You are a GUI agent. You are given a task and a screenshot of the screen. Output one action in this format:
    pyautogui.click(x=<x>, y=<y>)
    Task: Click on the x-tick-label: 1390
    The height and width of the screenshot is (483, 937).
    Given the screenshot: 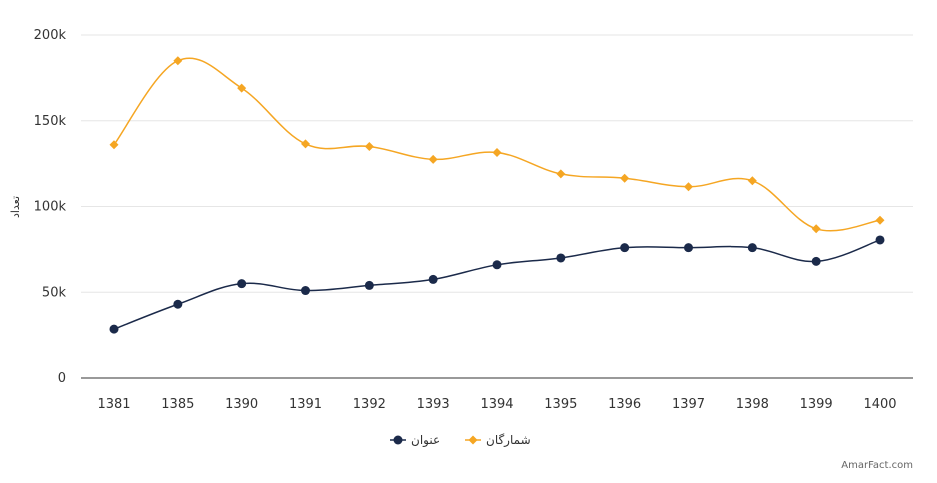 What is the action you would take?
    pyautogui.click(x=241, y=404)
    